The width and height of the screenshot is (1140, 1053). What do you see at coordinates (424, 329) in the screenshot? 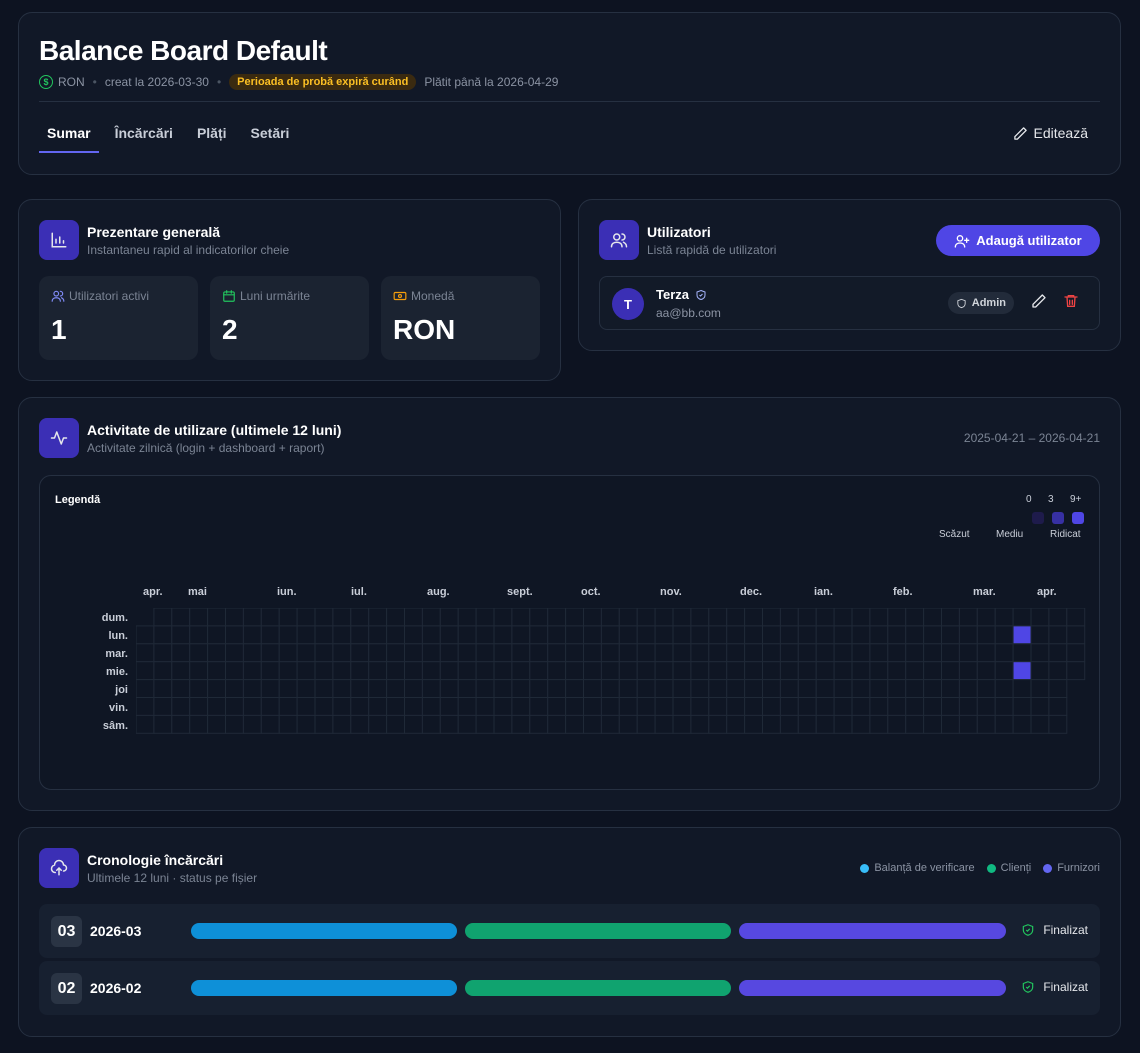
I see `stat-value: RON` at bounding box center [424, 329].